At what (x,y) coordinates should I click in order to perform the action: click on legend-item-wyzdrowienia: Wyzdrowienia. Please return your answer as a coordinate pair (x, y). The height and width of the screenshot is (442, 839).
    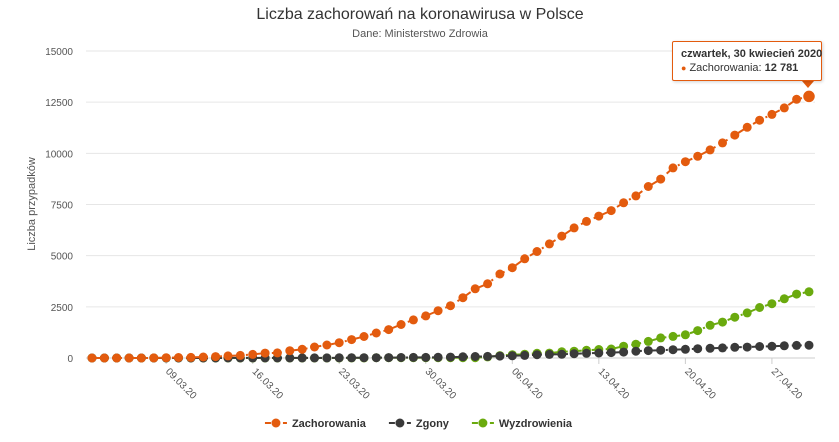
    Looking at the image, I should click on (522, 424).